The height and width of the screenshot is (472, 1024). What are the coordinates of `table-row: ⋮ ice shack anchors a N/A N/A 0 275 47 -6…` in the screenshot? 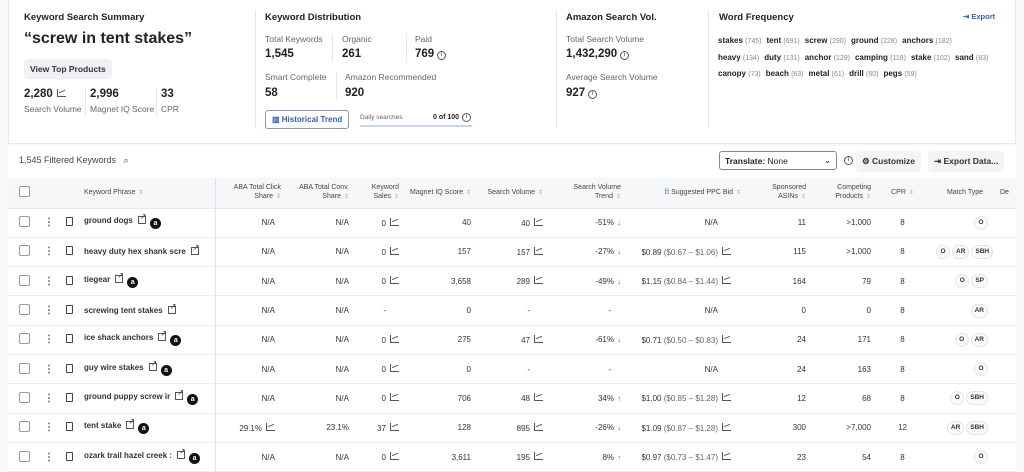 It's located at (512, 340).